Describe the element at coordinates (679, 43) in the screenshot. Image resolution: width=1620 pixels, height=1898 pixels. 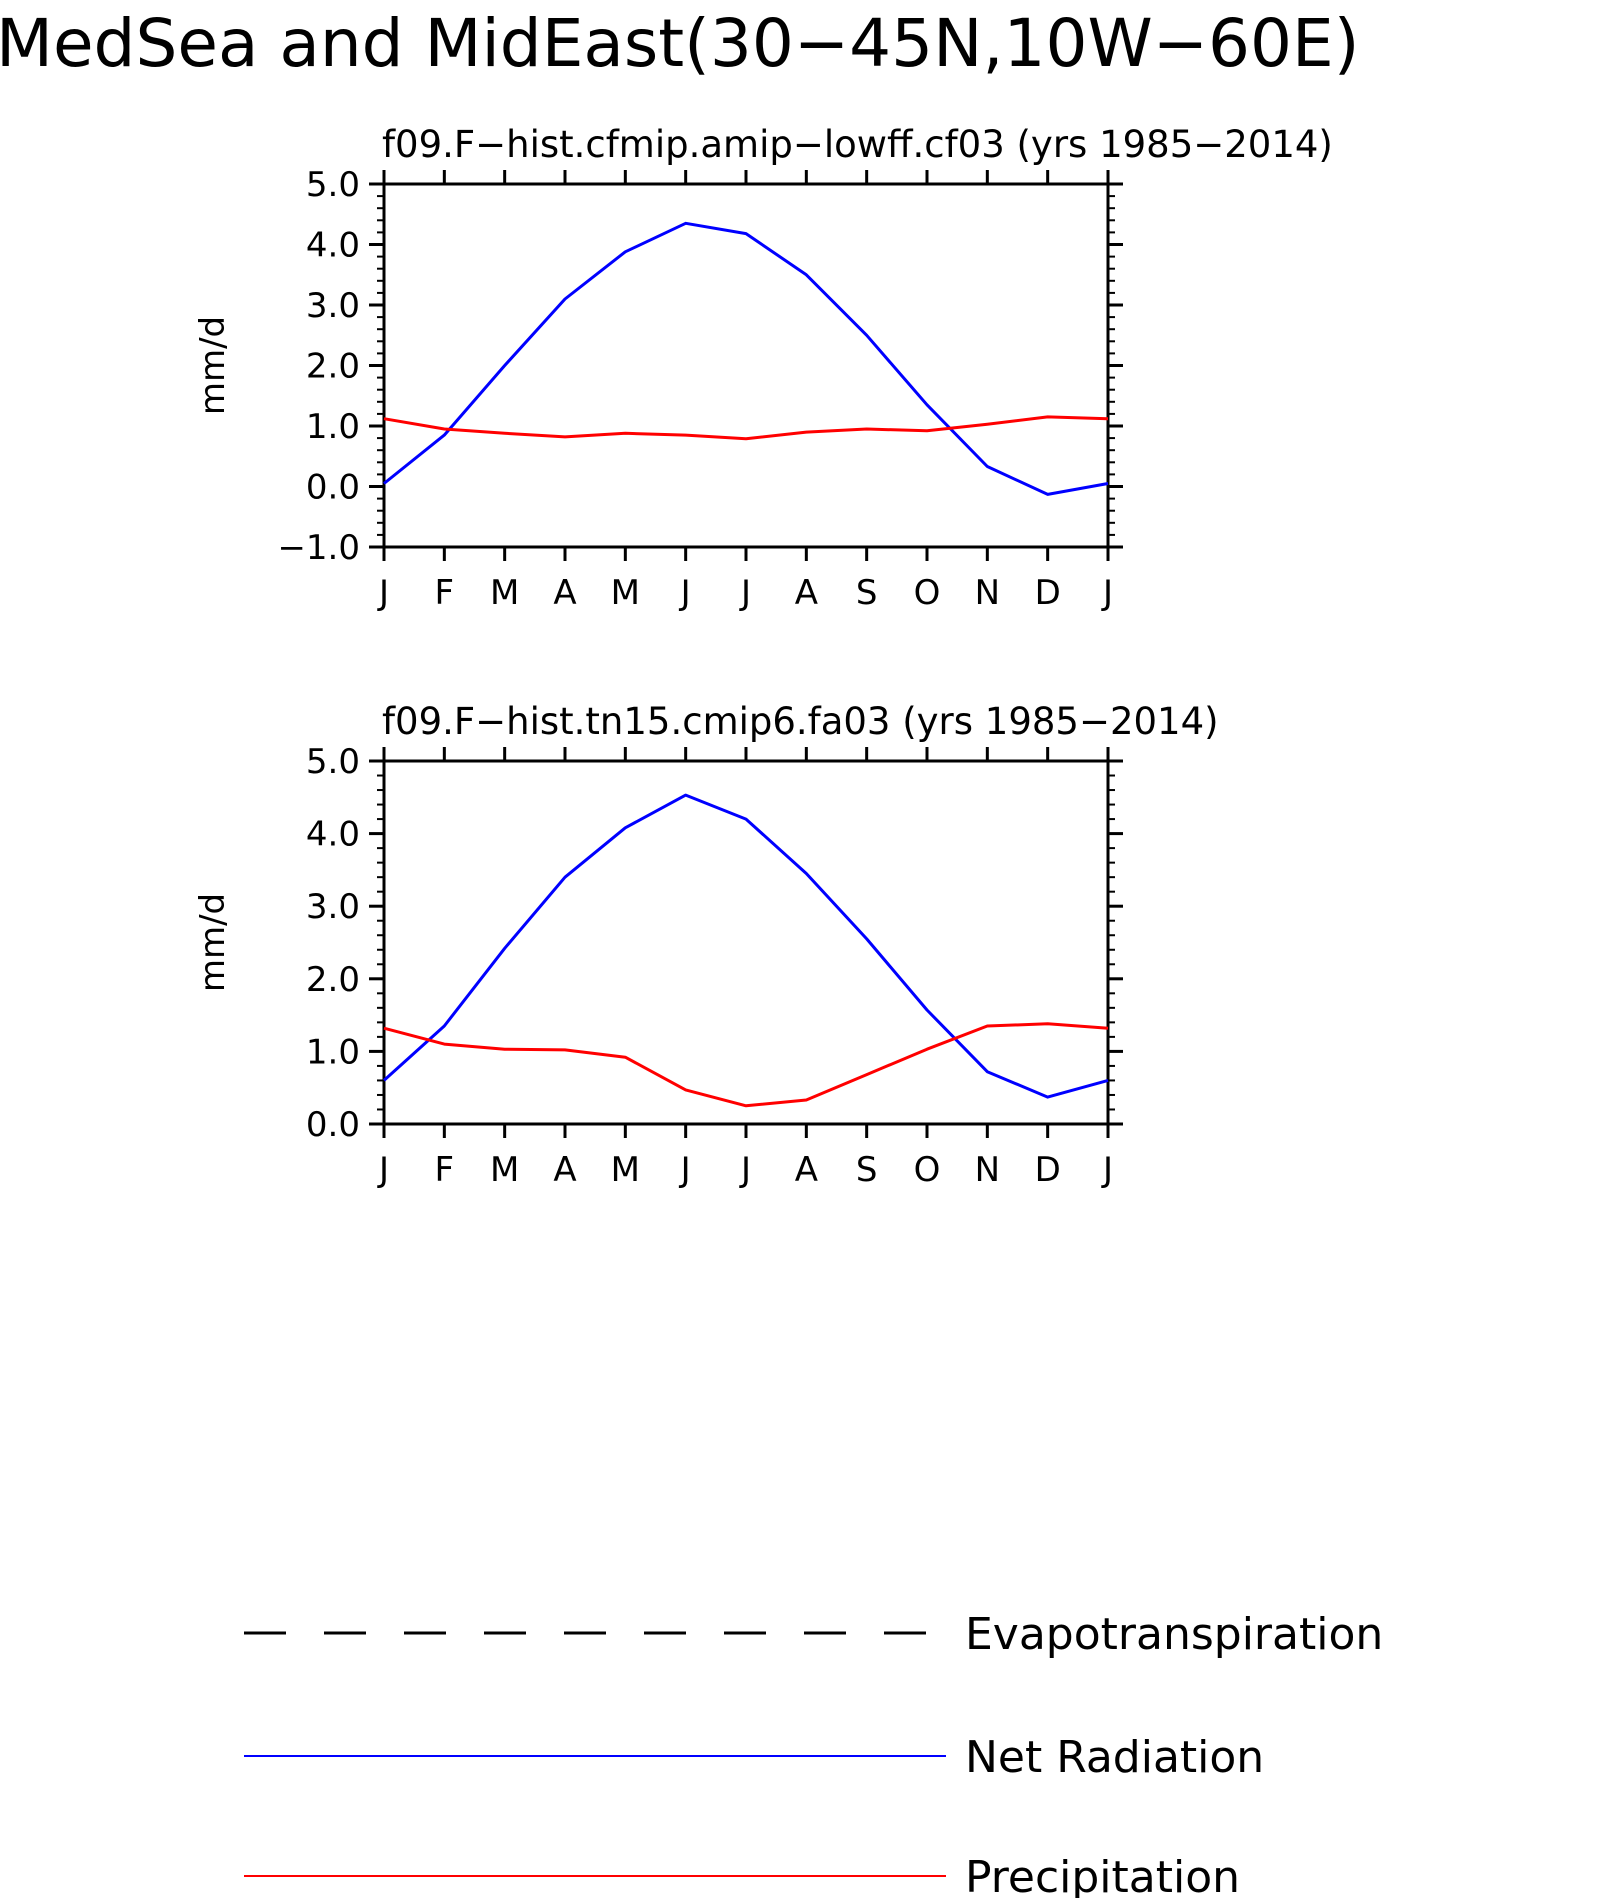
I see `figure-title: MedSea and MidEast(30−45N,10W−60E)` at that location.